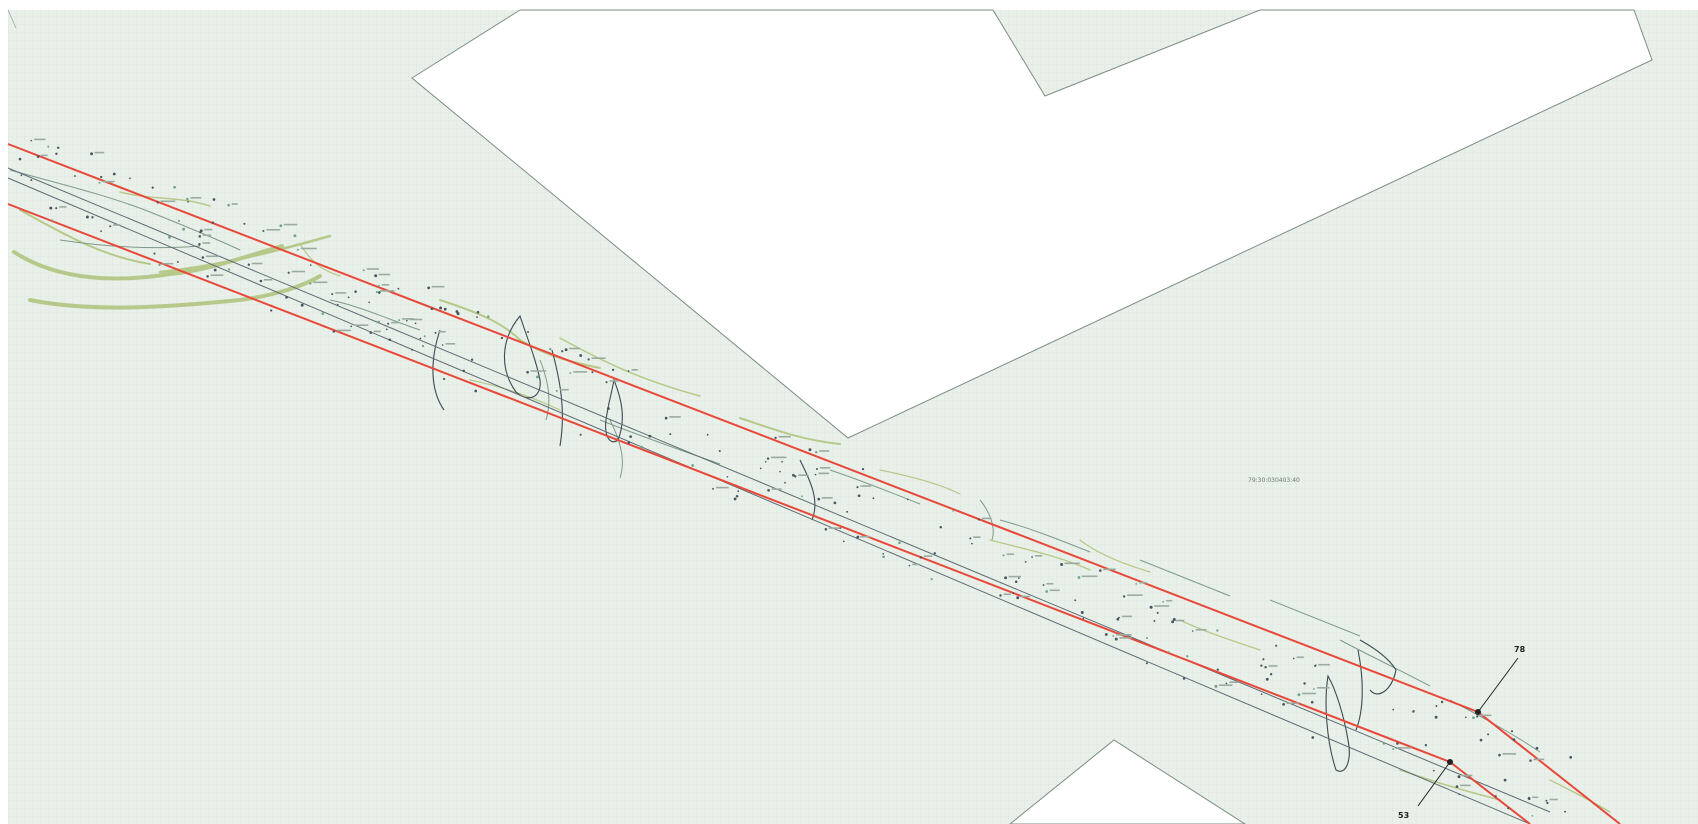  Describe the element at coordinates (1462, 732) in the screenshot. I see `boundary-point-markers: 78 53` at that location.